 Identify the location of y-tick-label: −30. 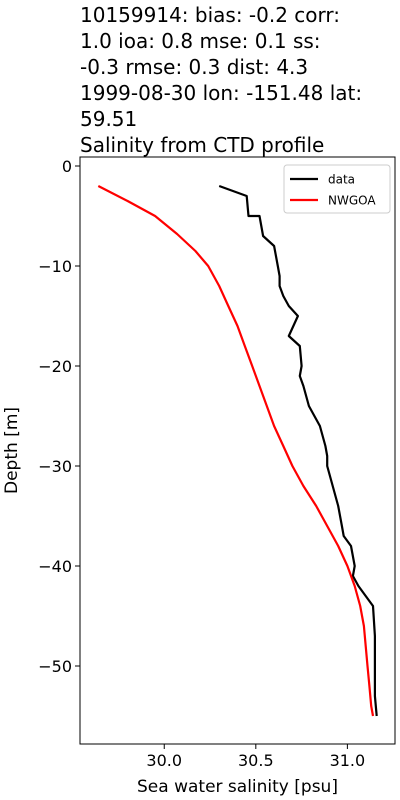
(55, 466).